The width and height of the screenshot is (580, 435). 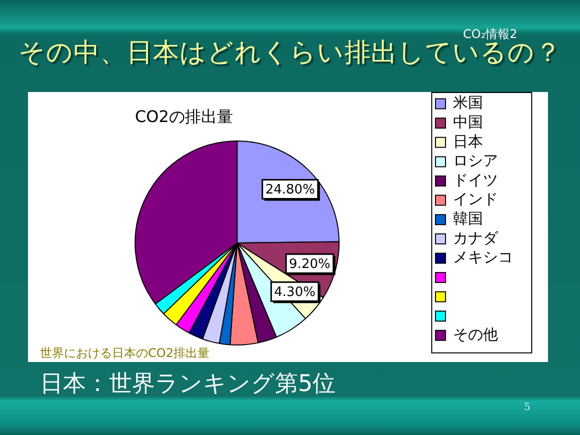 What do you see at coordinates (468, 121) in the screenshot?
I see `legend-label: 中国` at bounding box center [468, 121].